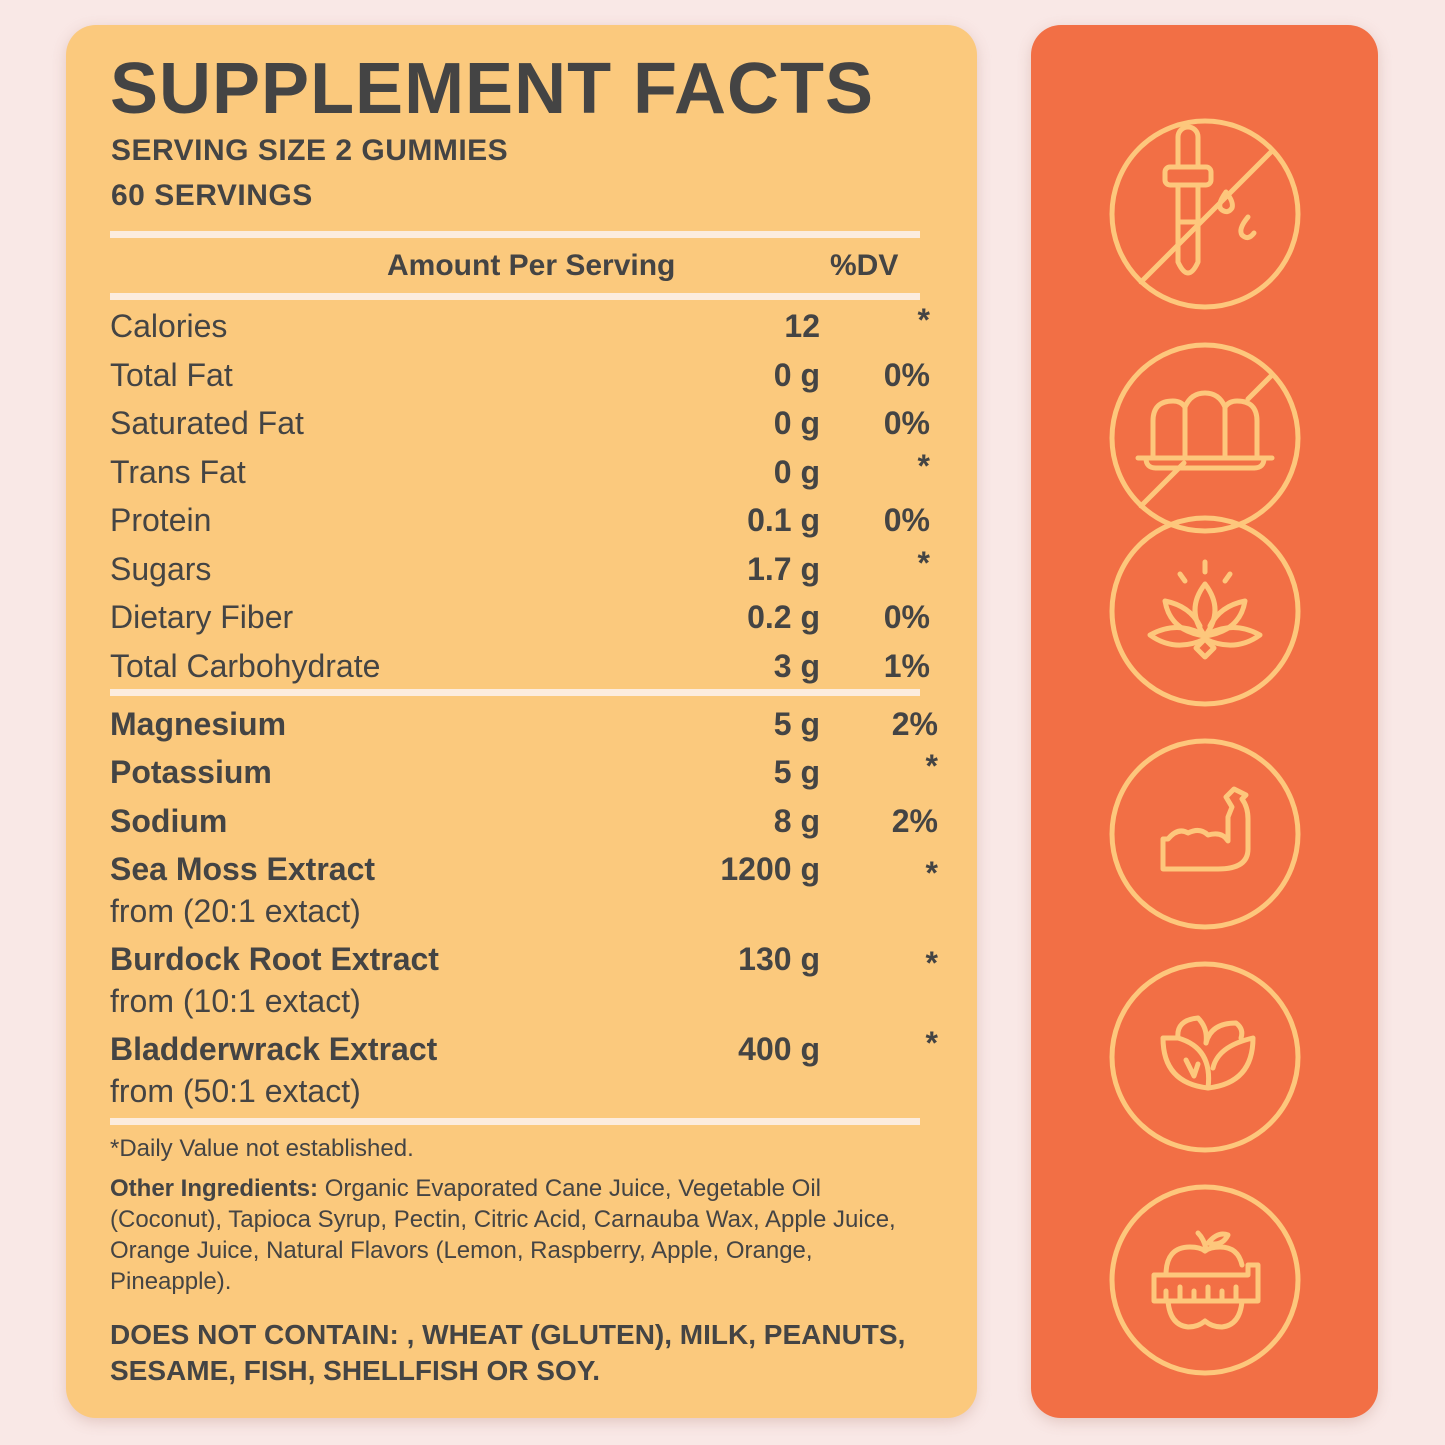 The image size is (1445, 1445). What do you see at coordinates (1205, 214) in the screenshot?
I see `no-dropper-icon` at bounding box center [1205, 214].